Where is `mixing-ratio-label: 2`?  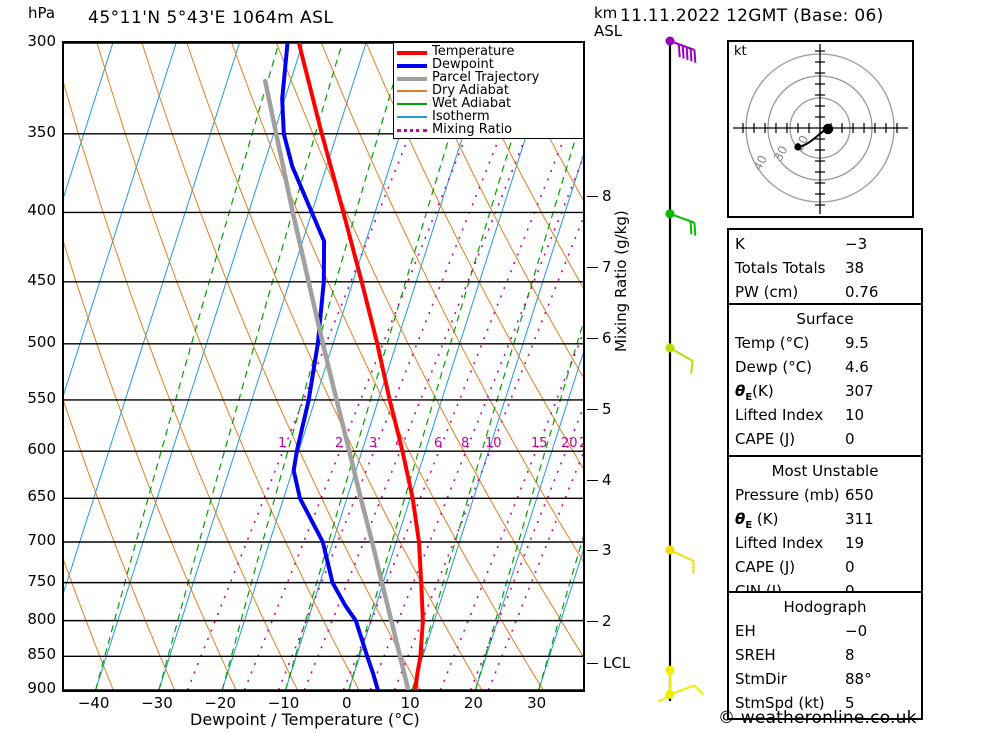
mixing-ratio-label: 2 is located at coordinates (339, 443).